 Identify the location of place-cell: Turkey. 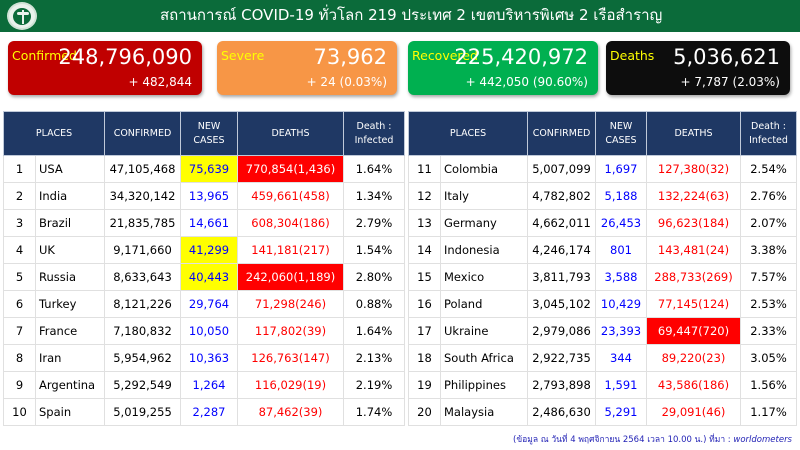
(70, 304).